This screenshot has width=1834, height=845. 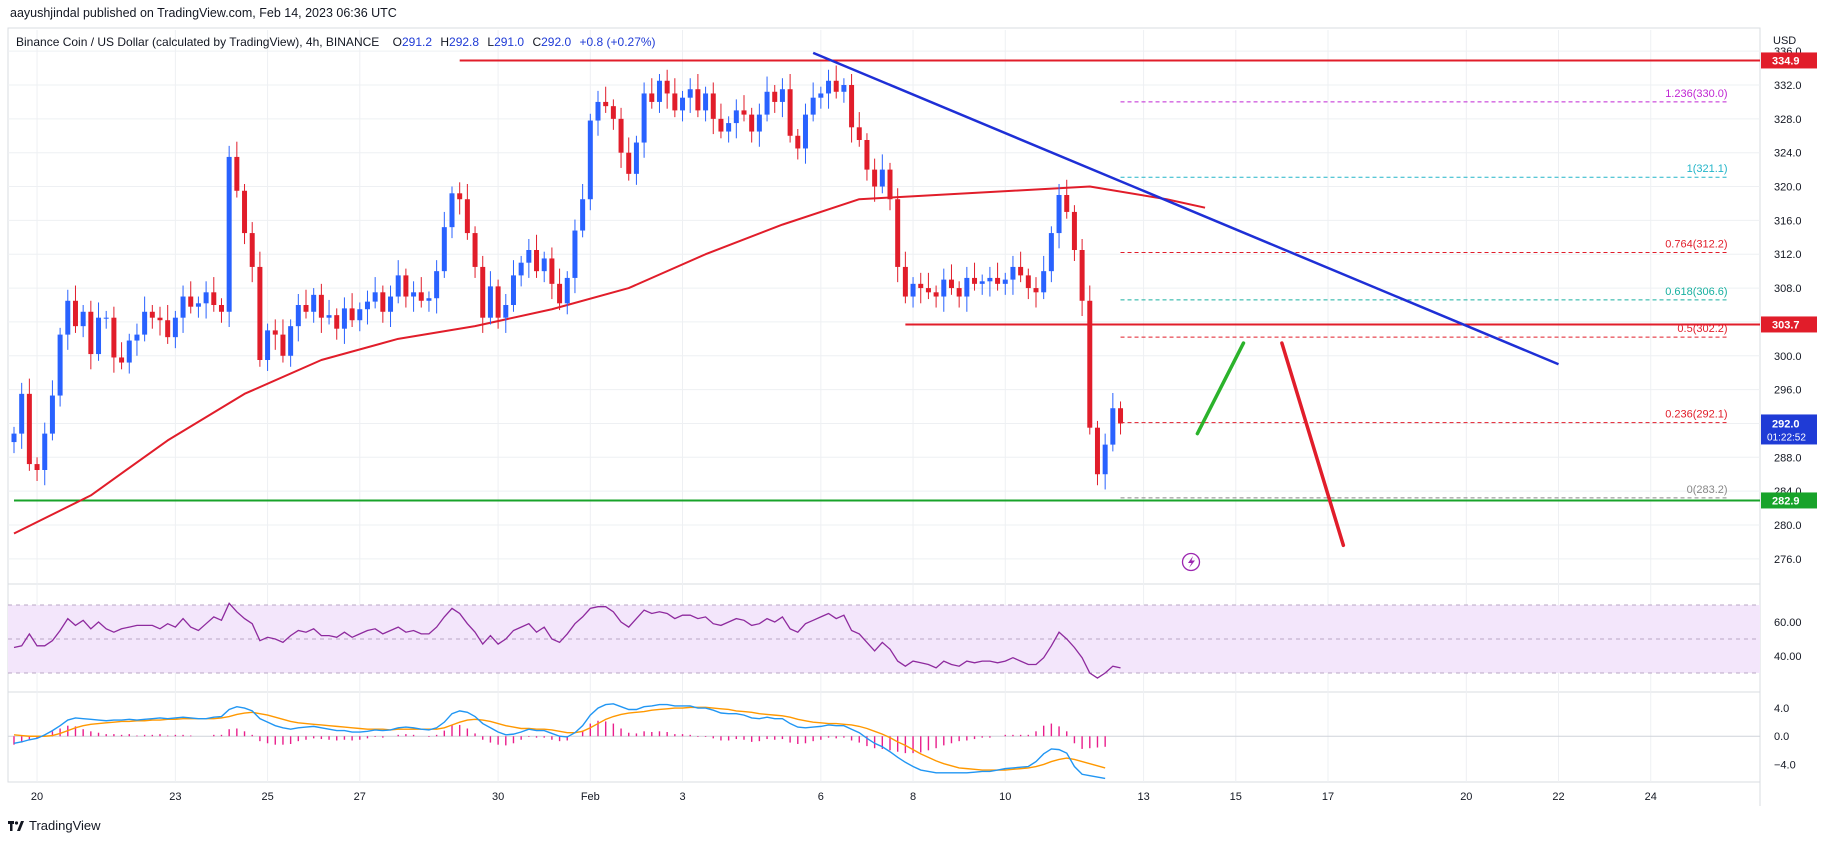 What do you see at coordinates (1696, 292) in the screenshot?
I see `fib-label-0.618: 0.618(306.6)` at bounding box center [1696, 292].